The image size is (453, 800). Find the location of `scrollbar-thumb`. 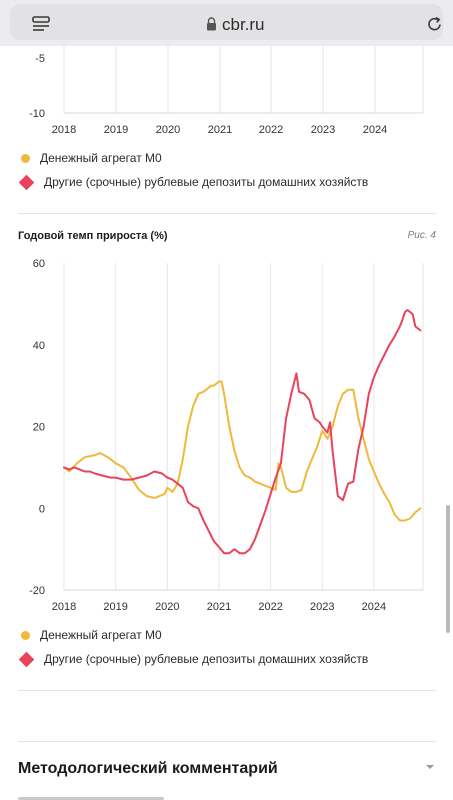

scrollbar-thumb is located at coordinates (448, 569).